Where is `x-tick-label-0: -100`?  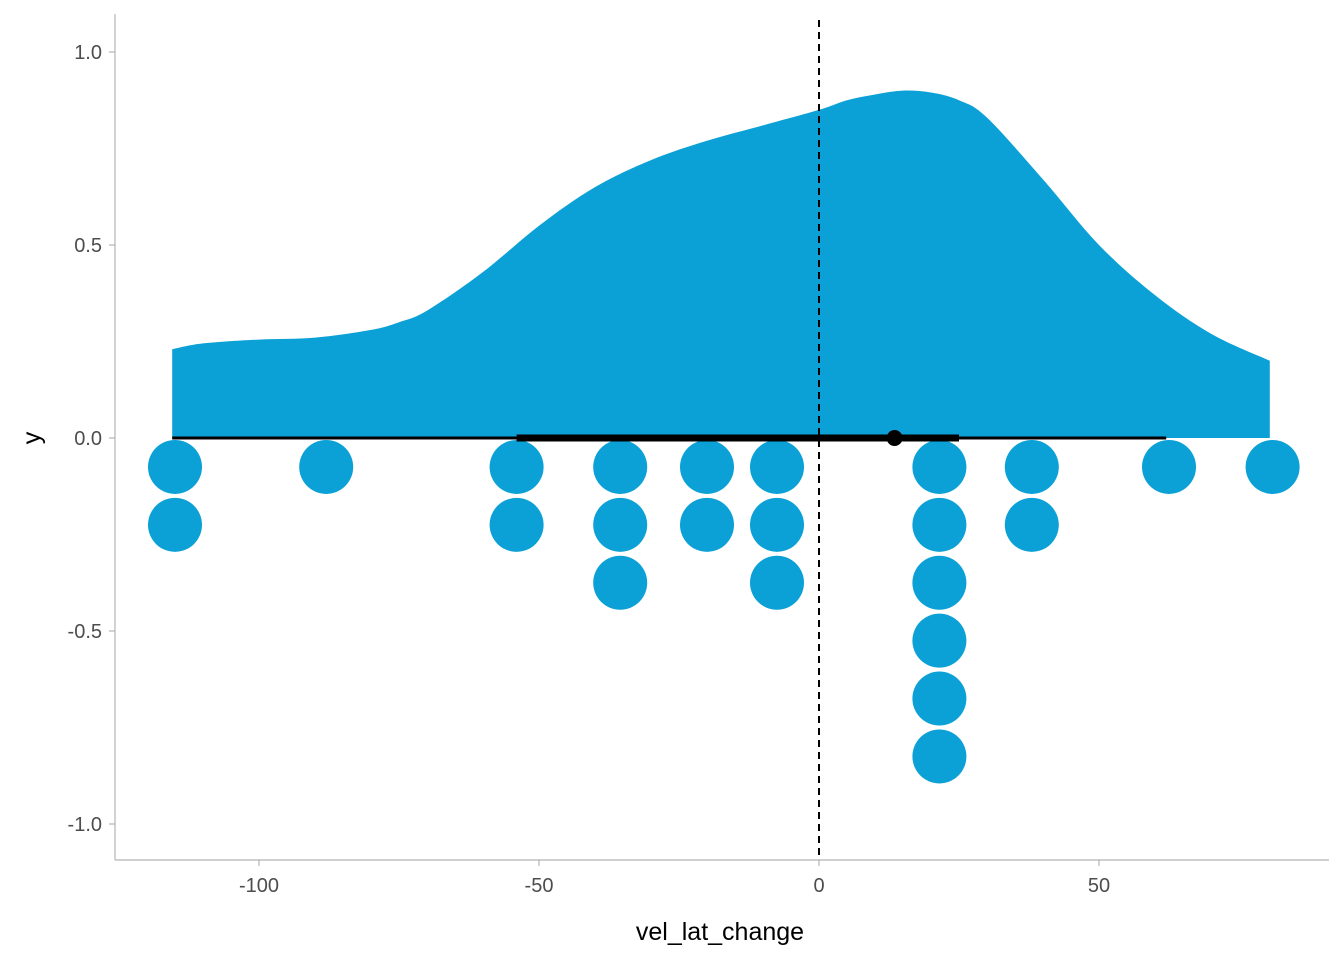 x-tick-label-0: -100 is located at coordinates (259, 886).